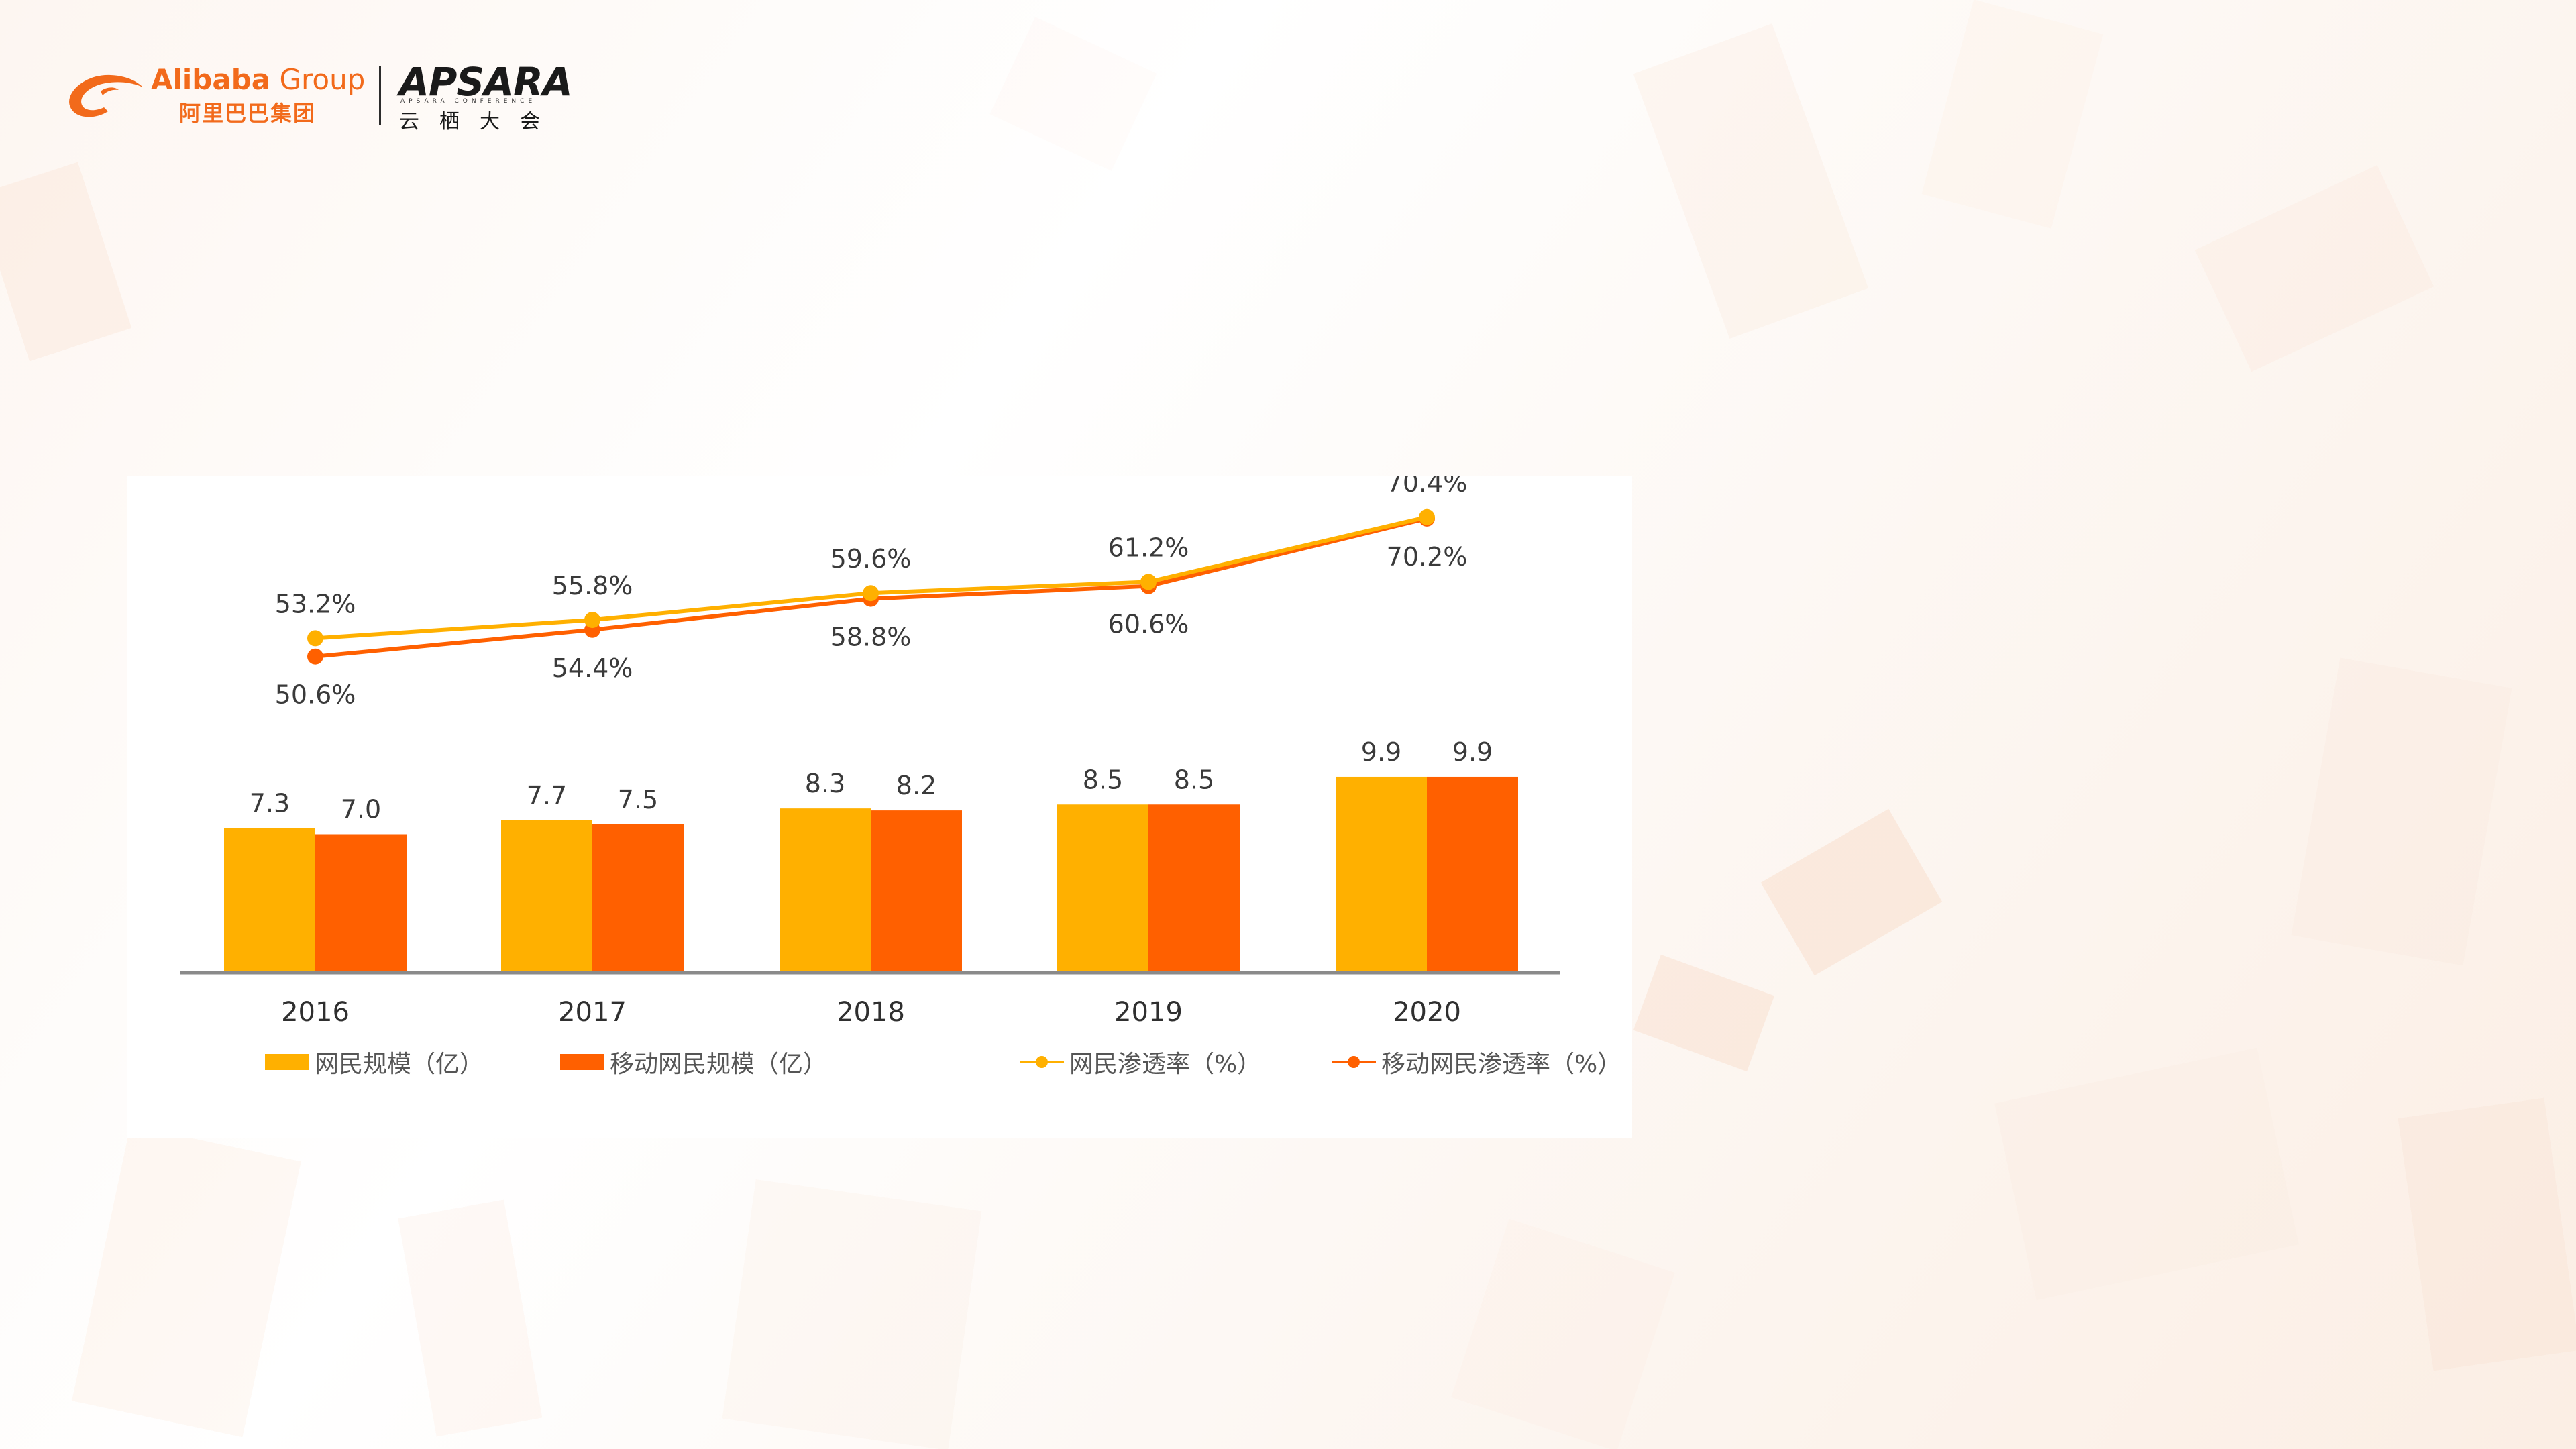  What do you see at coordinates (106, 95) in the screenshot?
I see `alibaba-logo-icon` at bounding box center [106, 95].